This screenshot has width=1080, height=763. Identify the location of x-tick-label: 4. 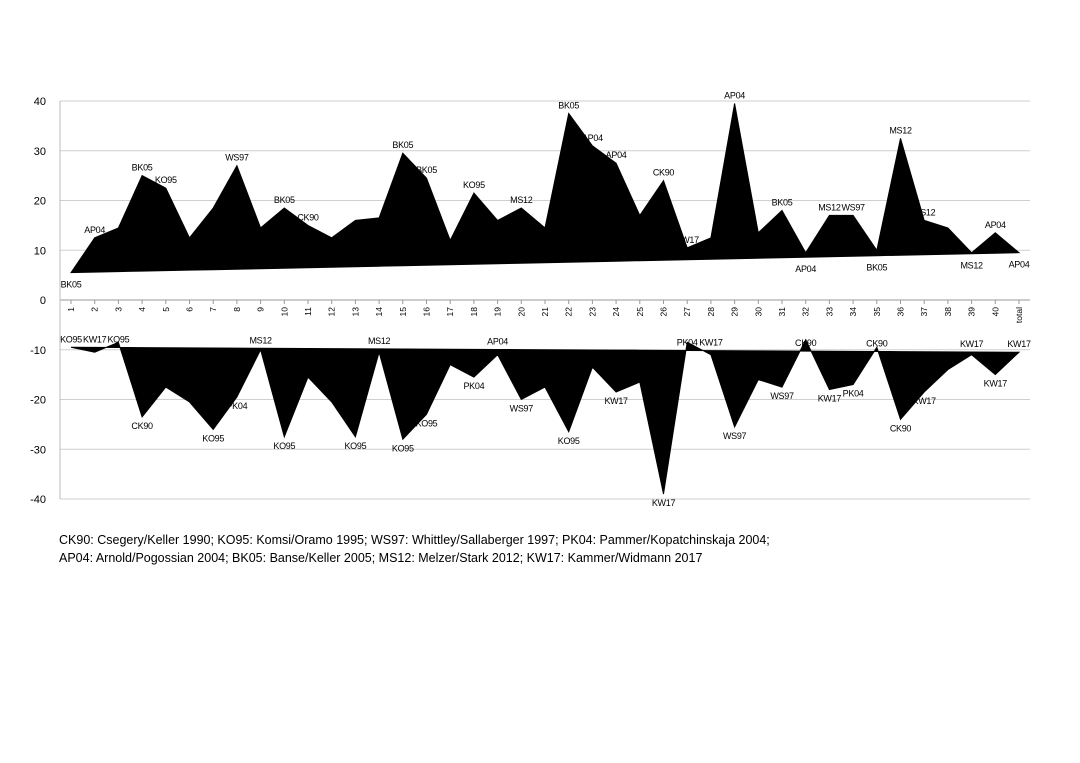
(142, 309).